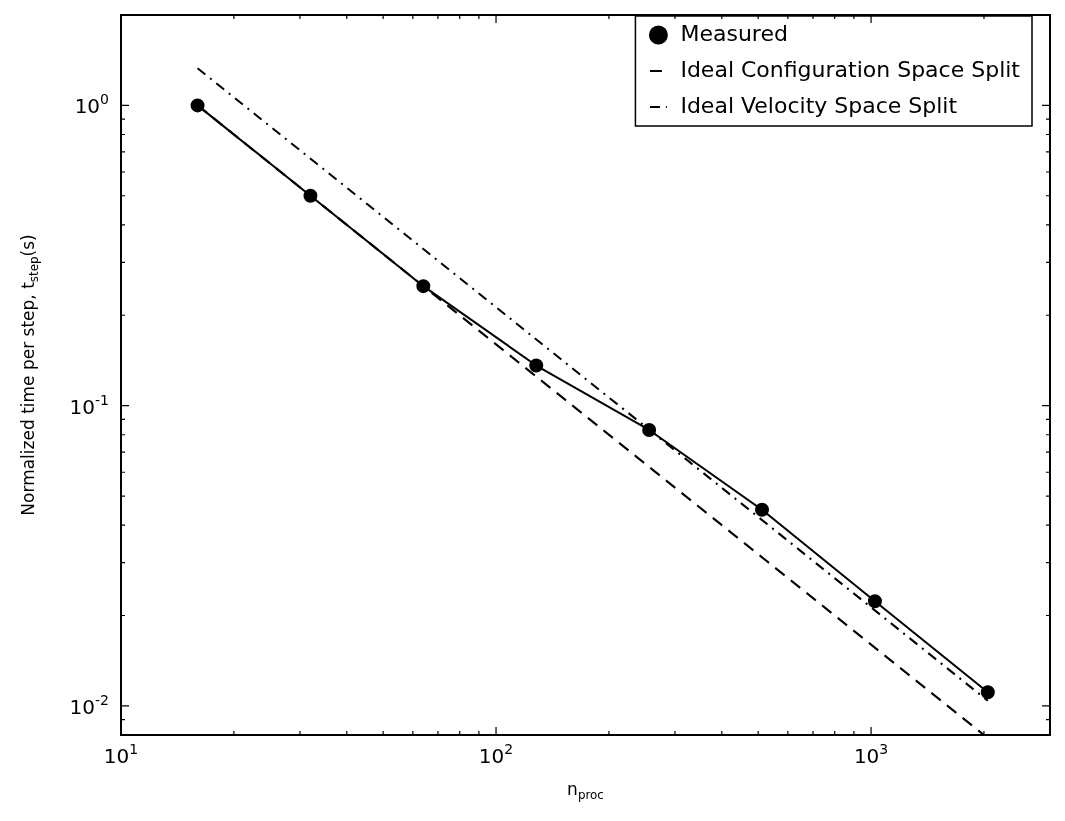  I want to click on legend-label: Measured, so click(734, 33).